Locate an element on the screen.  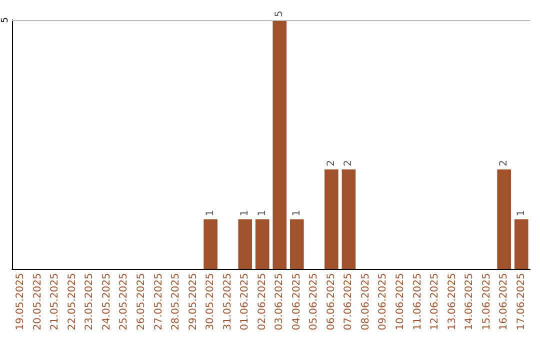
x-tick-label: 08.06.2025 is located at coordinates (366, 301).